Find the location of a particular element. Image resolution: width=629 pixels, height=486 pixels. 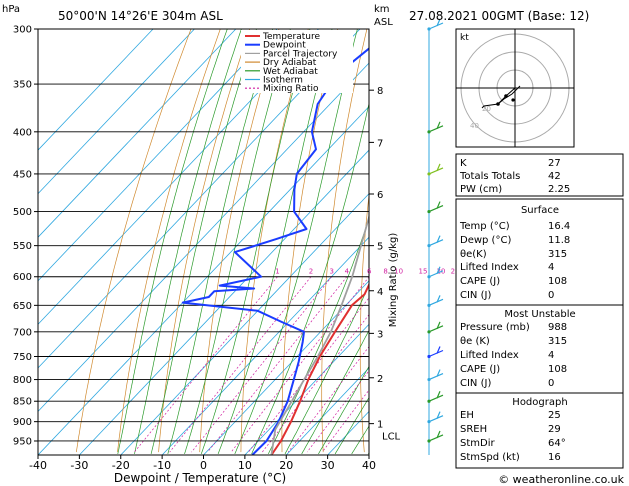

hodograph-ring-label-40: 40 is located at coordinates (474, 126).